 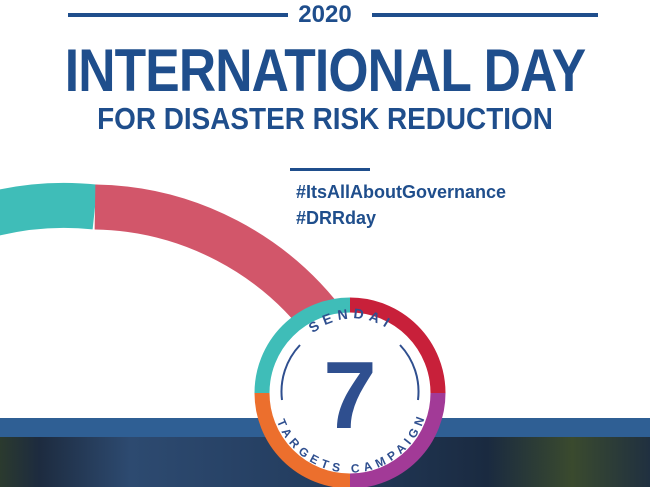 I want to click on divider-left, so click(x=178, y=15).